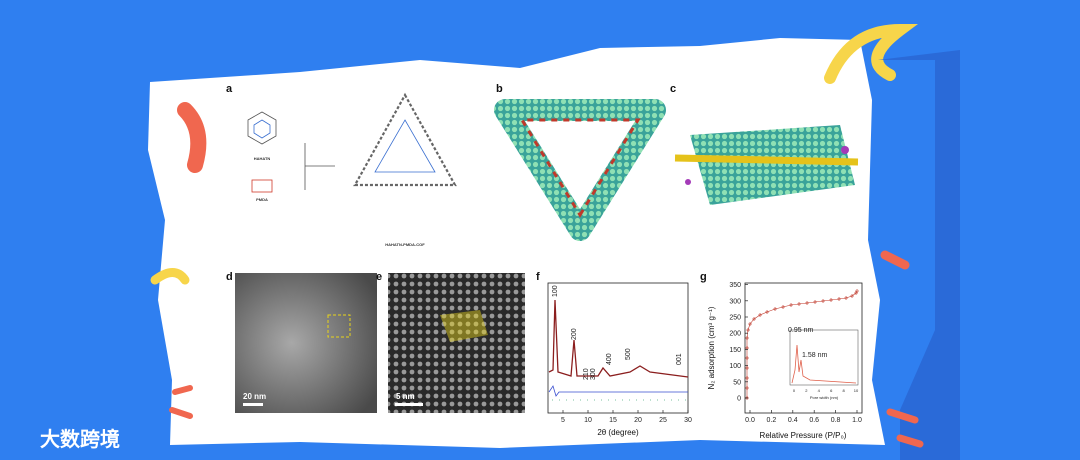  What do you see at coordinates (555, 291) in the screenshot?
I see `peak-label: 100` at bounding box center [555, 291].